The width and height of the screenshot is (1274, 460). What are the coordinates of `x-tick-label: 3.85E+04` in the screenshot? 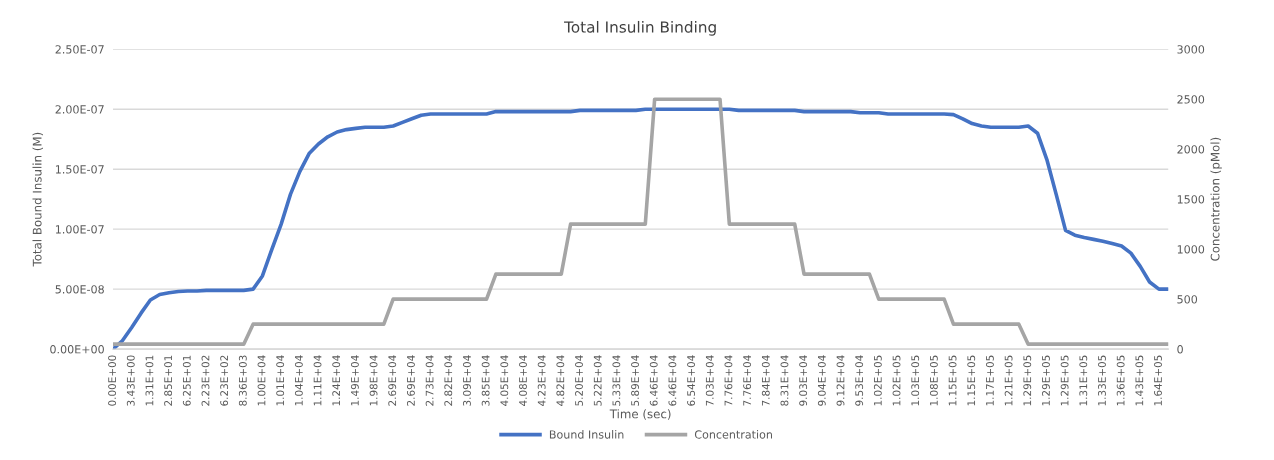 It's located at (485, 380).